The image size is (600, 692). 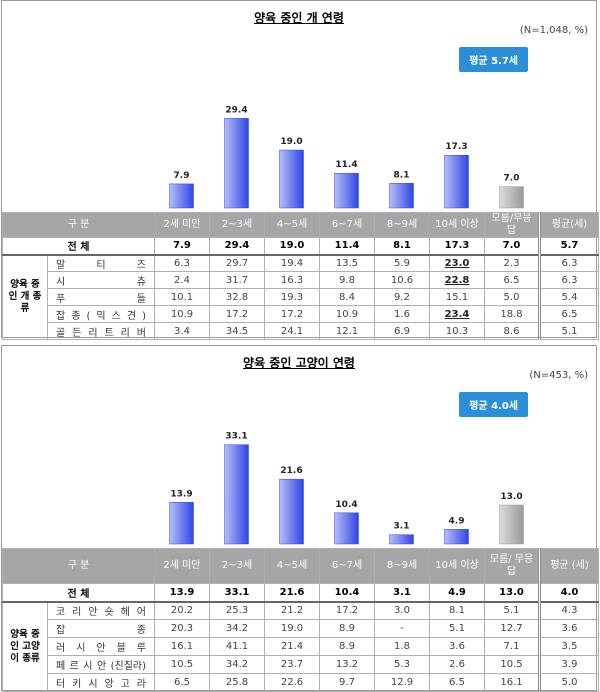 What do you see at coordinates (182, 646) in the screenshot?
I see `cell: 16.1` at bounding box center [182, 646].